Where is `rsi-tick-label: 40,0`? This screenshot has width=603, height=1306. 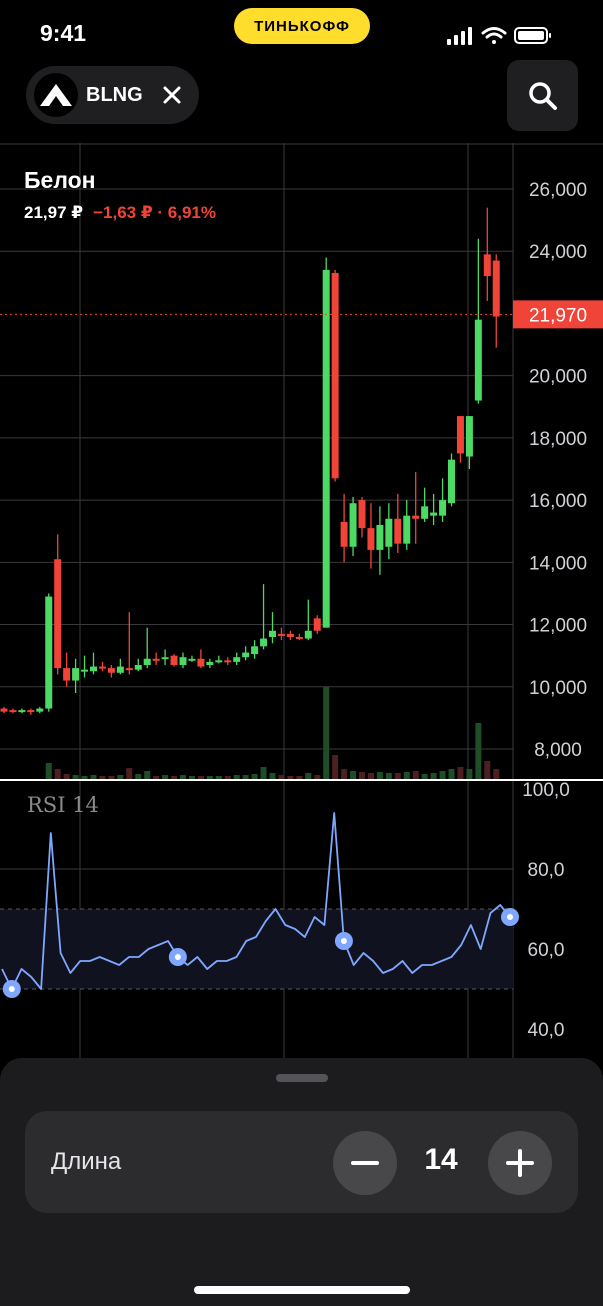 rsi-tick-label: 40,0 is located at coordinates (546, 1030).